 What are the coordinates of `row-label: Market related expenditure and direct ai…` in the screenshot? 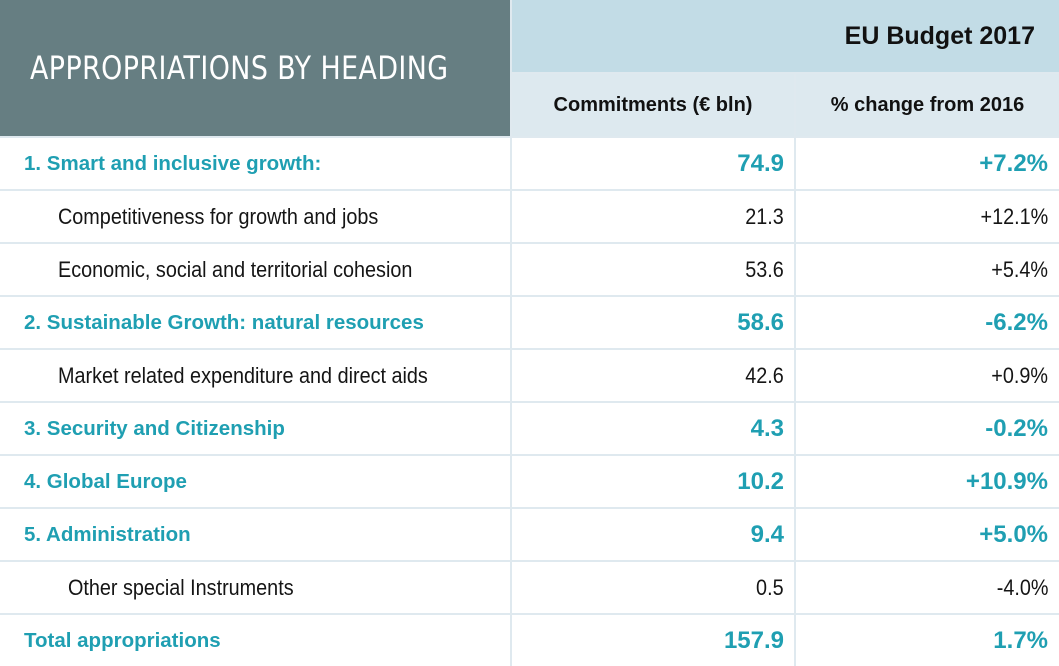 It's located at (255, 375).